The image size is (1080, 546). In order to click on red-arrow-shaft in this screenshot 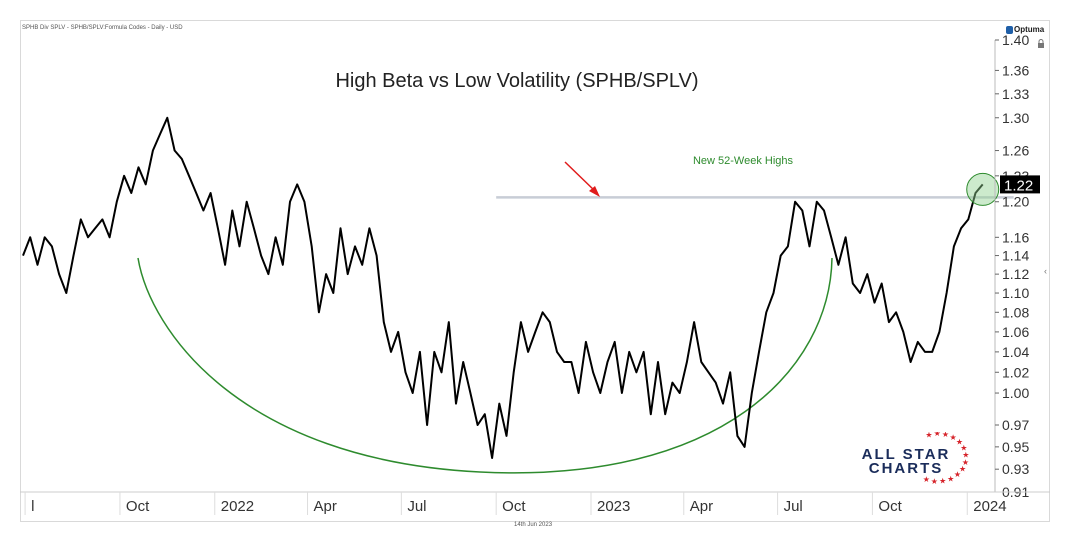, I will do `click(580, 177)`.